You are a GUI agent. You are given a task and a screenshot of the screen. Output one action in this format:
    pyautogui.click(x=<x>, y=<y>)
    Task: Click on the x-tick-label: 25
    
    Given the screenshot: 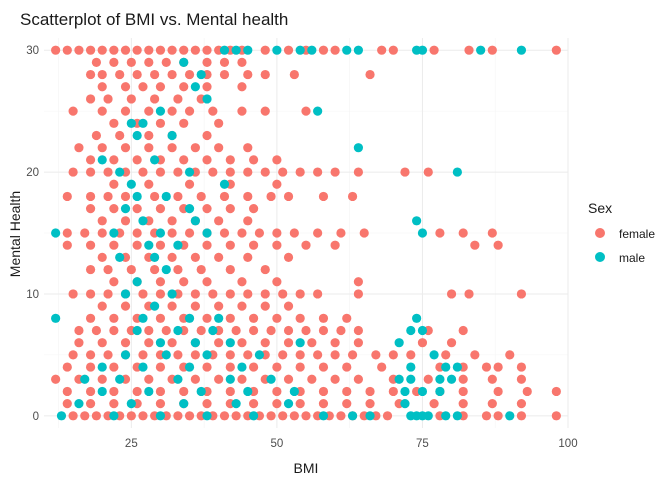 What is the action you would take?
    pyautogui.click(x=131, y=444)
    